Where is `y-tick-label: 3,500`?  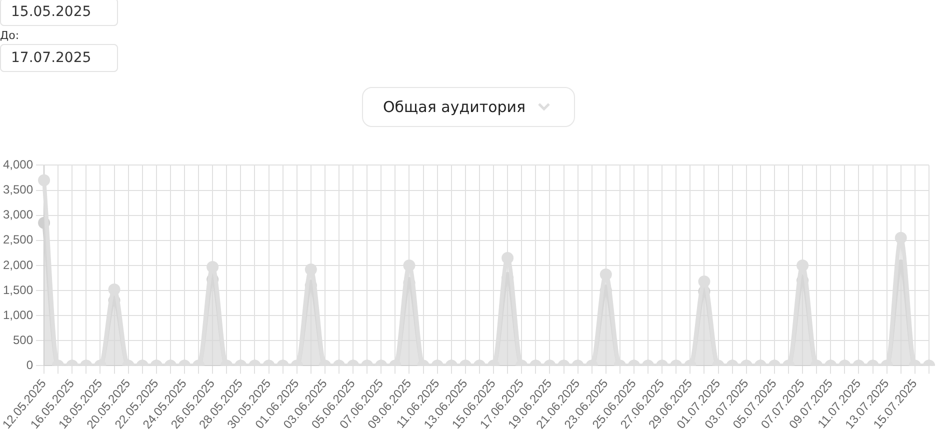 y-tick-label: 3,500 is located at coordinates (18, 189).